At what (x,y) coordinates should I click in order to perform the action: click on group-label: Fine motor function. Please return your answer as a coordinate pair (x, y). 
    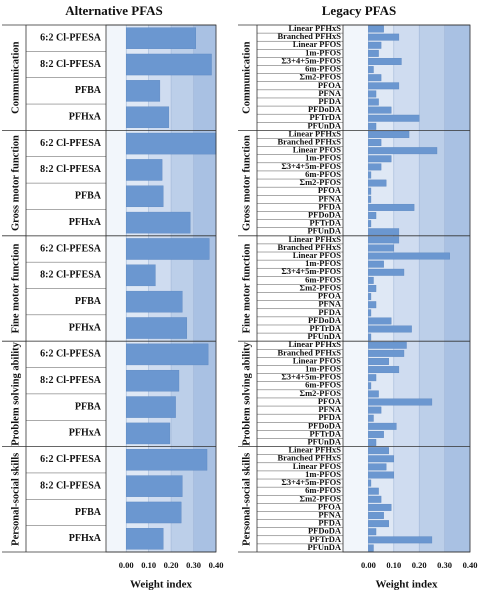
    Looking at the image, I should click on (246, 289).